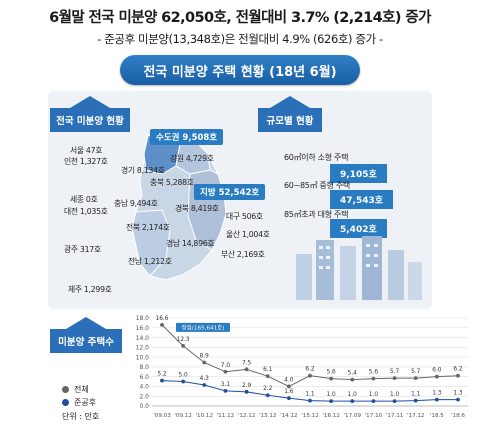 The width and height of the screenshot is (480, 434). What do you see at coordinates (289, 380) in the screenshot?
I see `data-label-0: 4.0` at bounding box center [289, 380].